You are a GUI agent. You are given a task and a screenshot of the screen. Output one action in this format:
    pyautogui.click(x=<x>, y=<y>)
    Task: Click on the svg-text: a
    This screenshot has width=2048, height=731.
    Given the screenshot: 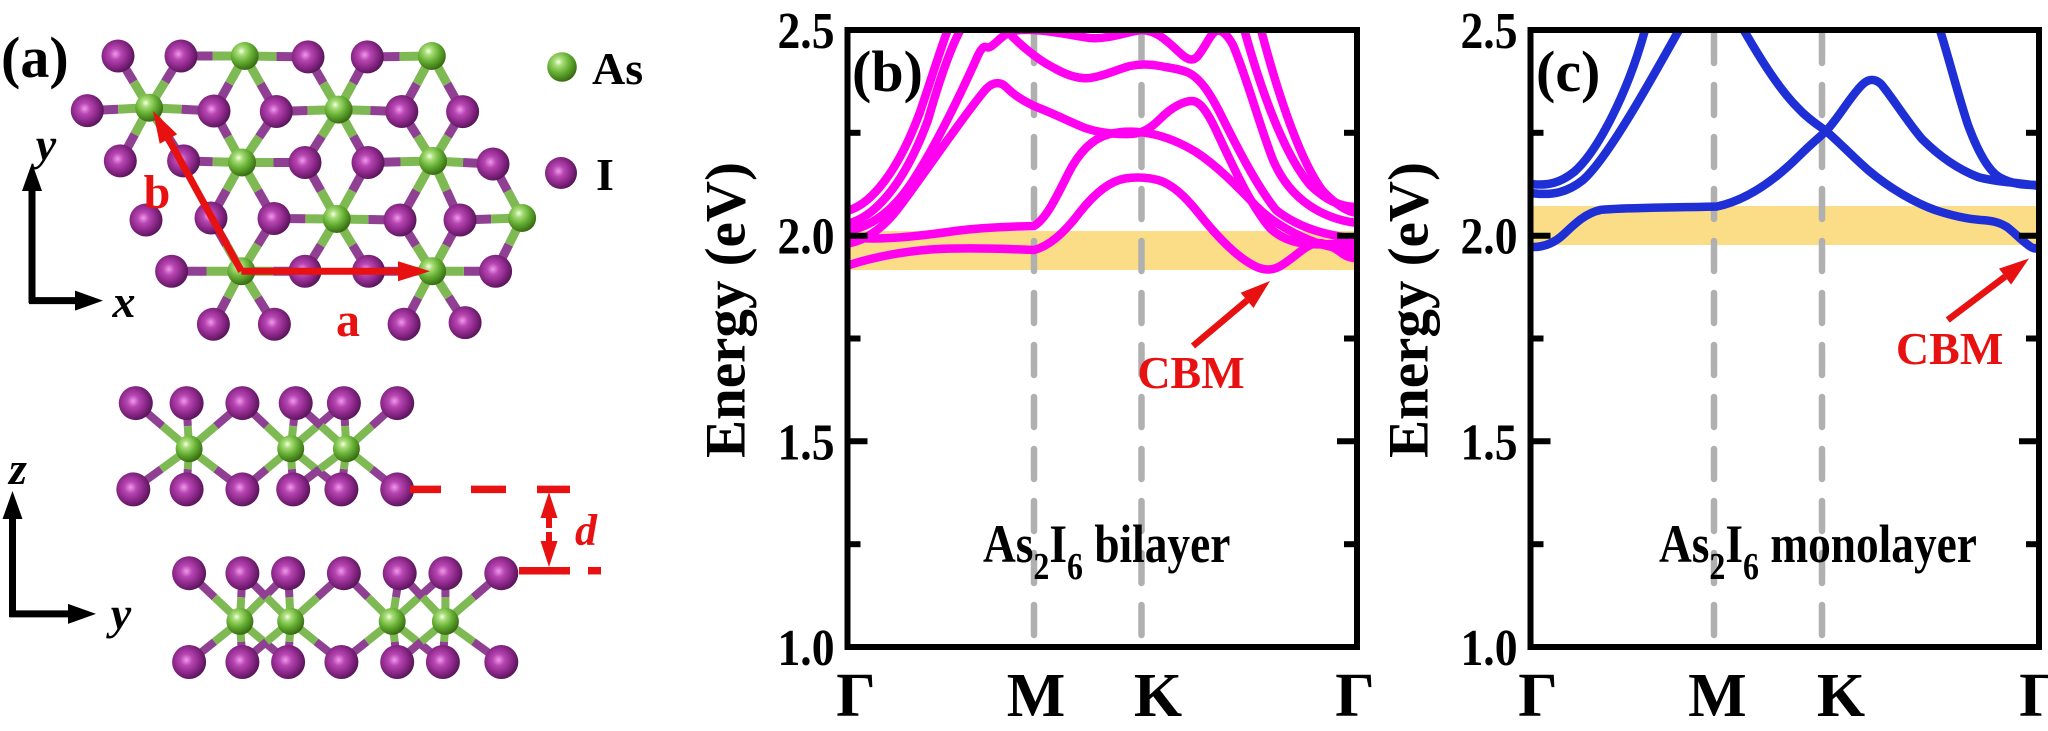 What is the action you would take?
    pyautogui.click(x=348, y=320)
    